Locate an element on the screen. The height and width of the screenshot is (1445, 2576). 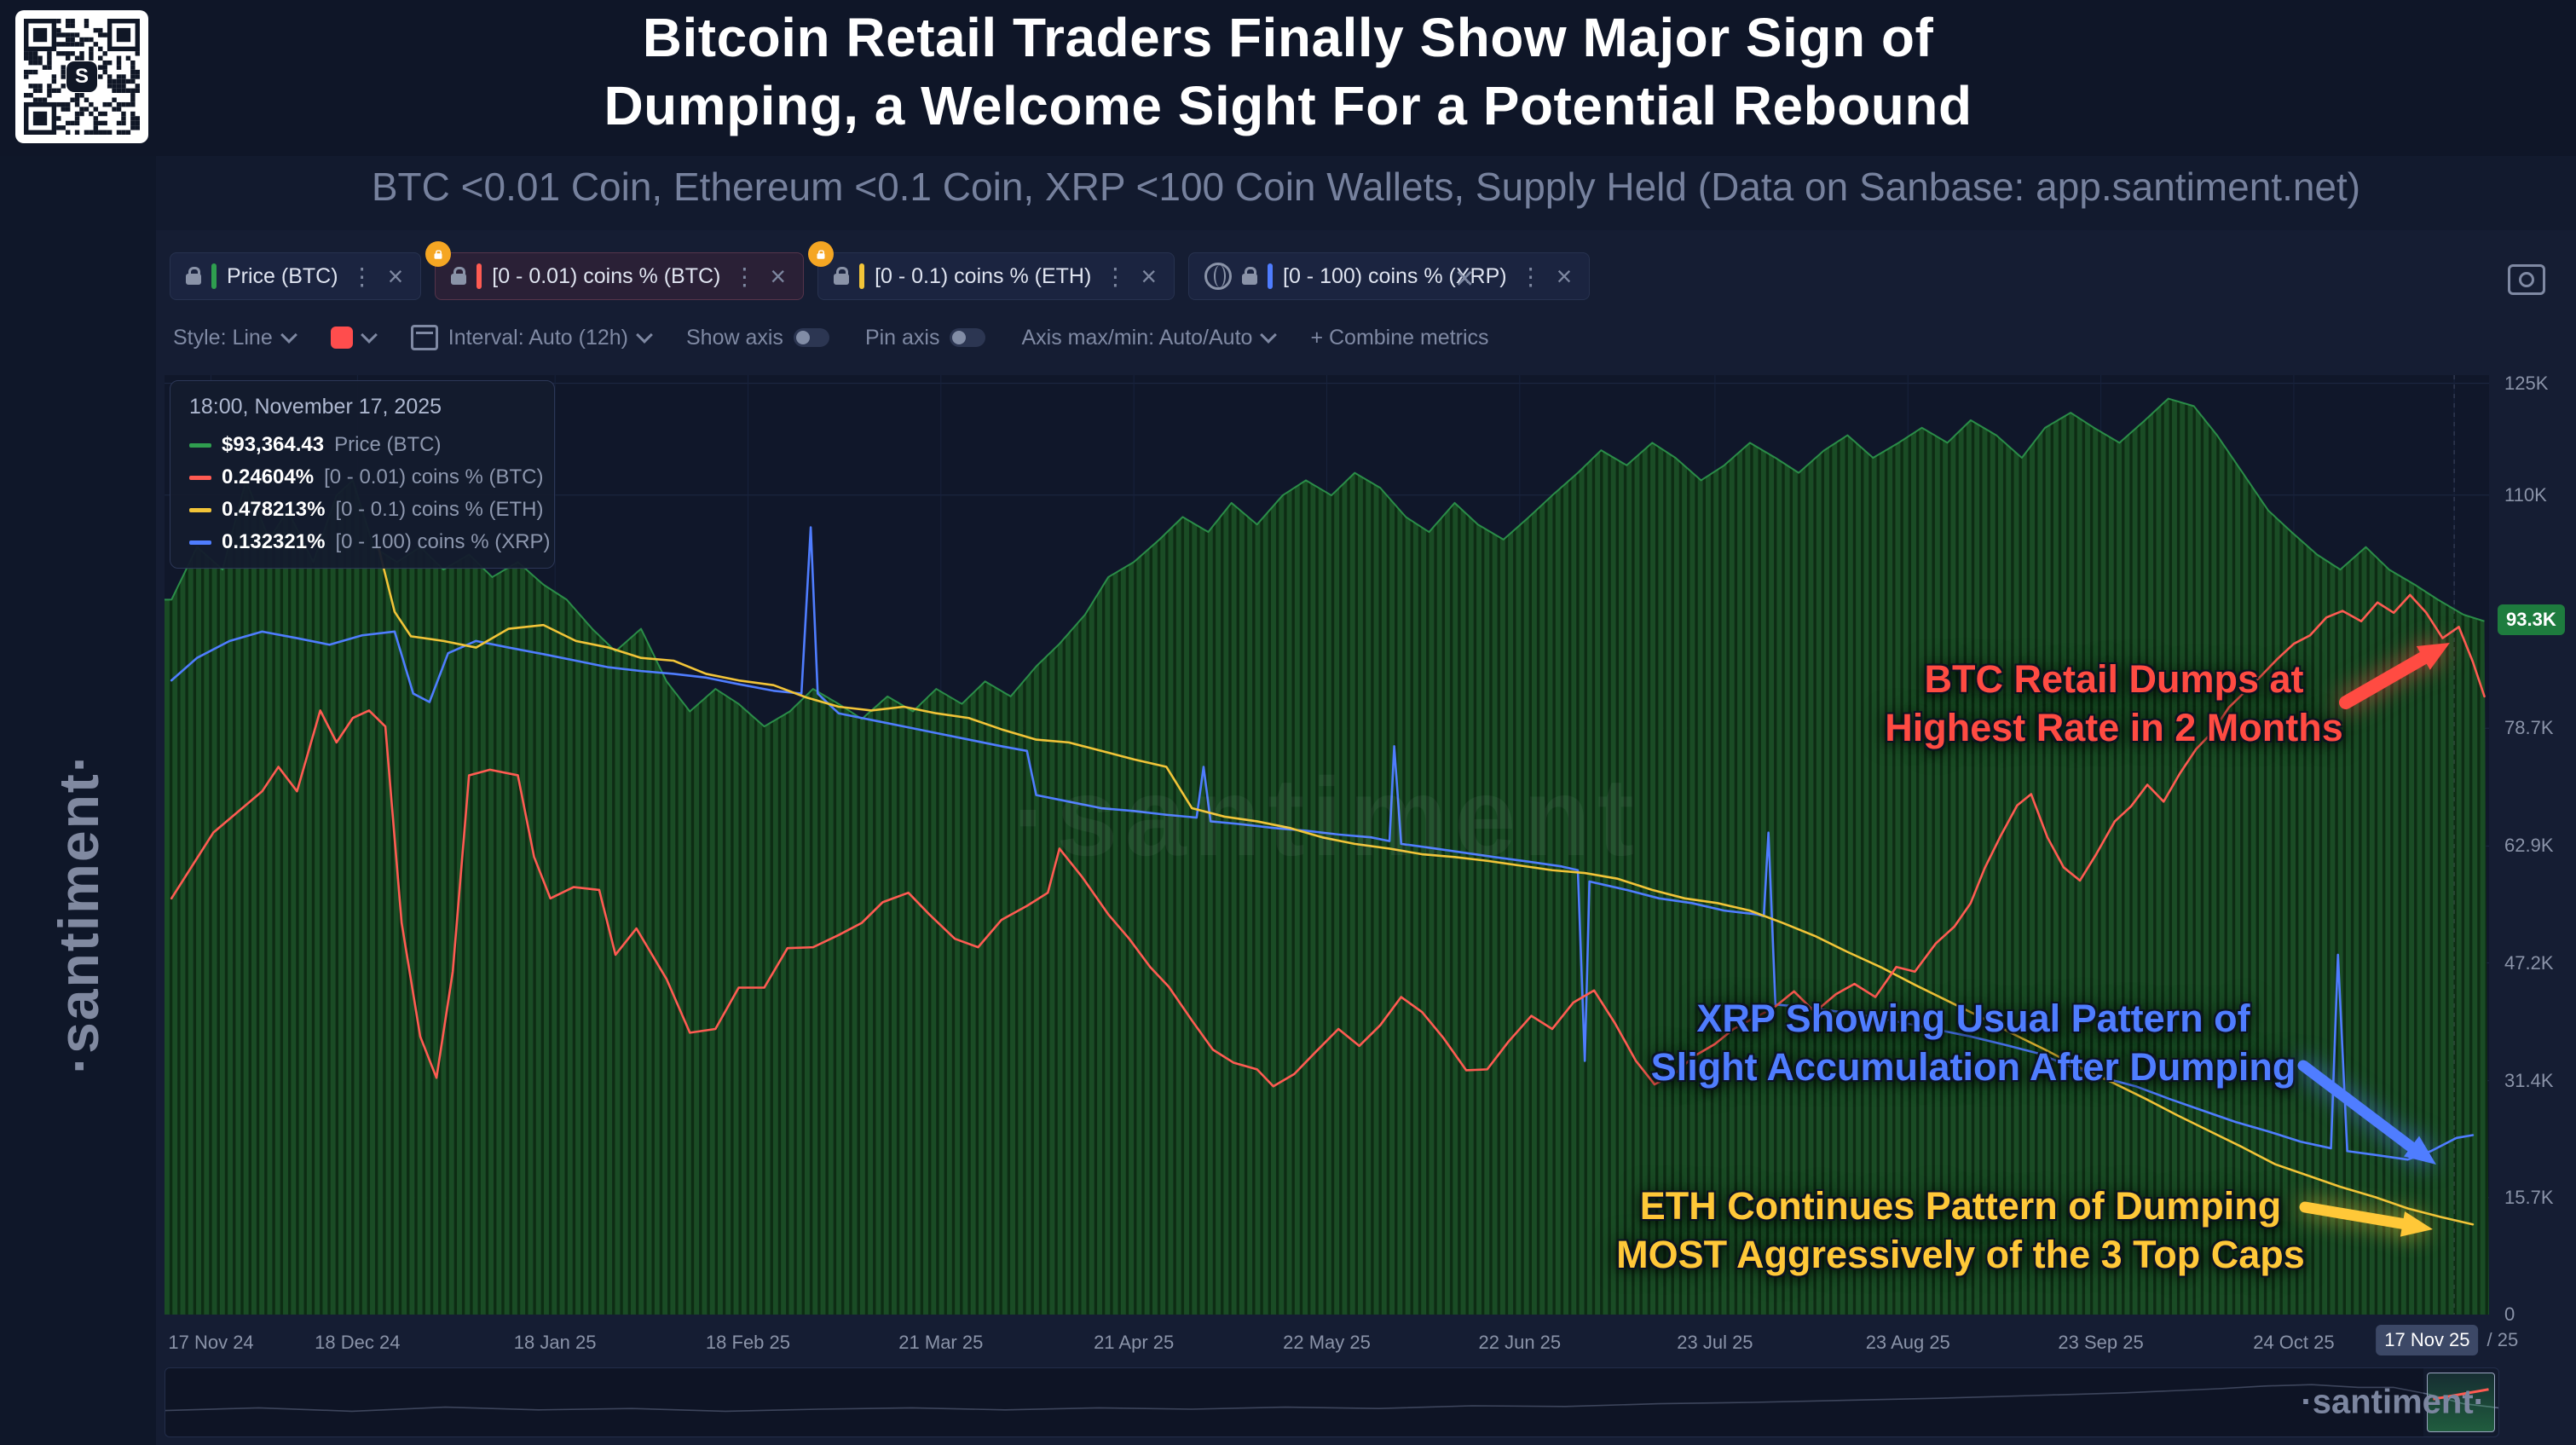
show-axis-control: Show axis is located at coordinates (757, 338).